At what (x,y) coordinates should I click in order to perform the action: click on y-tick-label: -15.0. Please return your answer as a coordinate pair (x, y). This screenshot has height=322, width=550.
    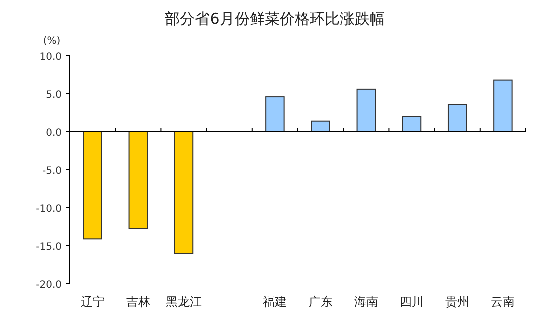
    Looking at the image, I should click on (49, 247).